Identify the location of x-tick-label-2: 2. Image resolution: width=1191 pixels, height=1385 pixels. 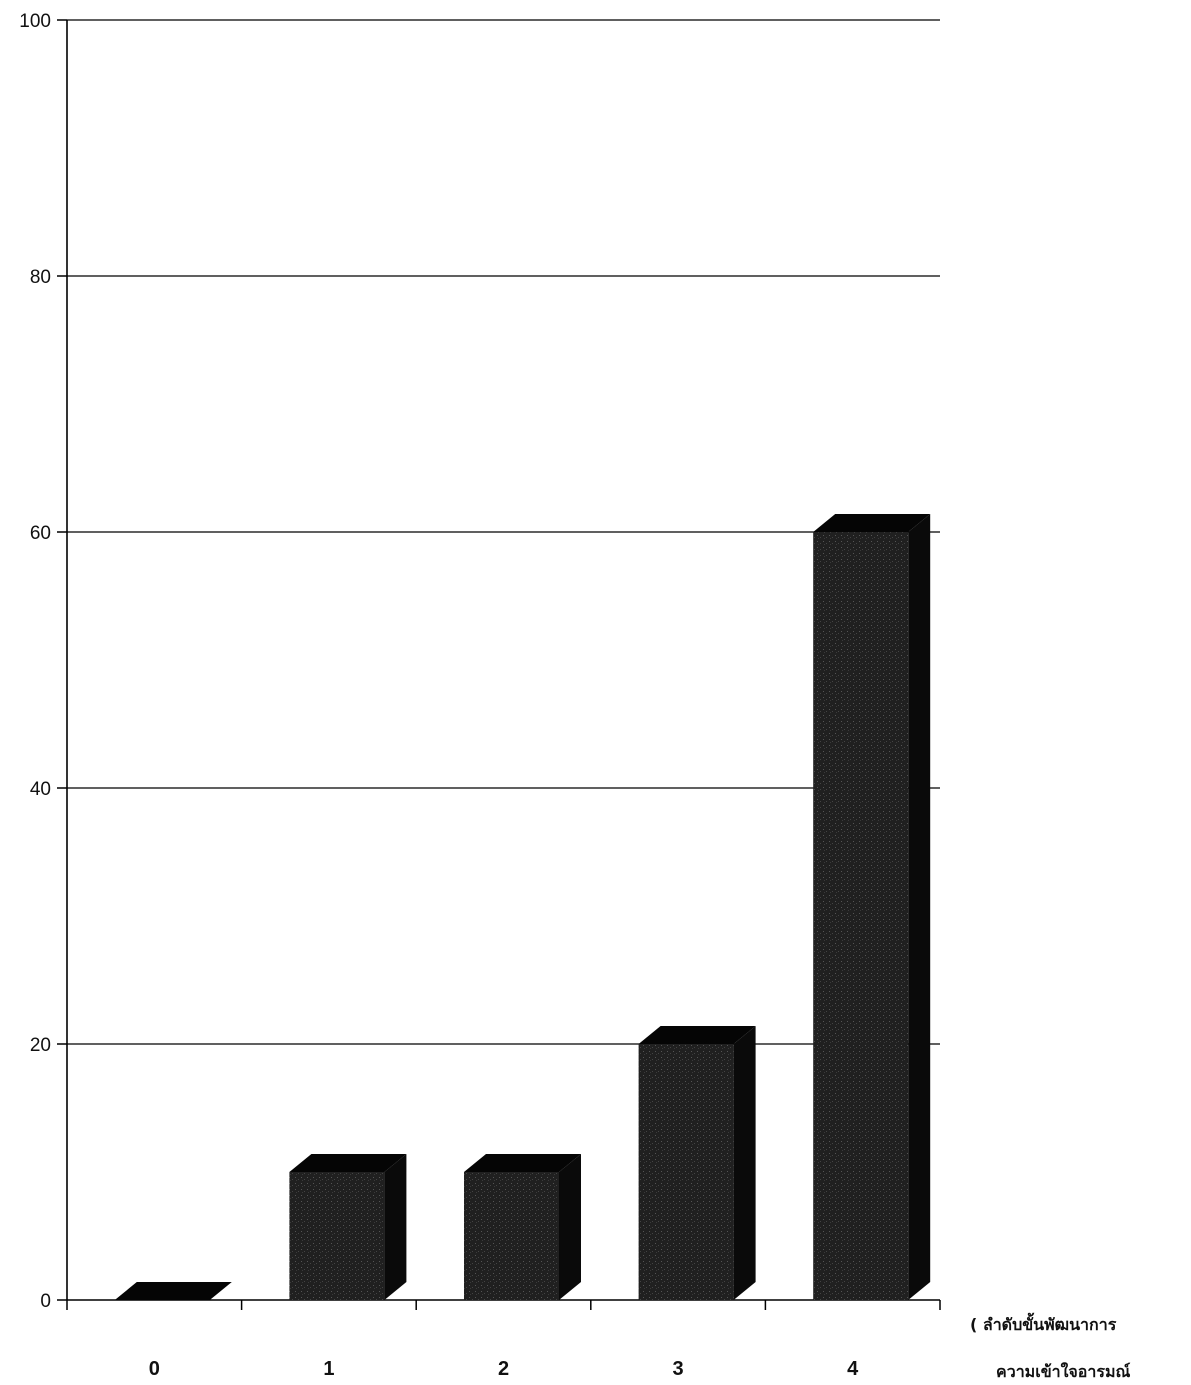
(503, 1369).